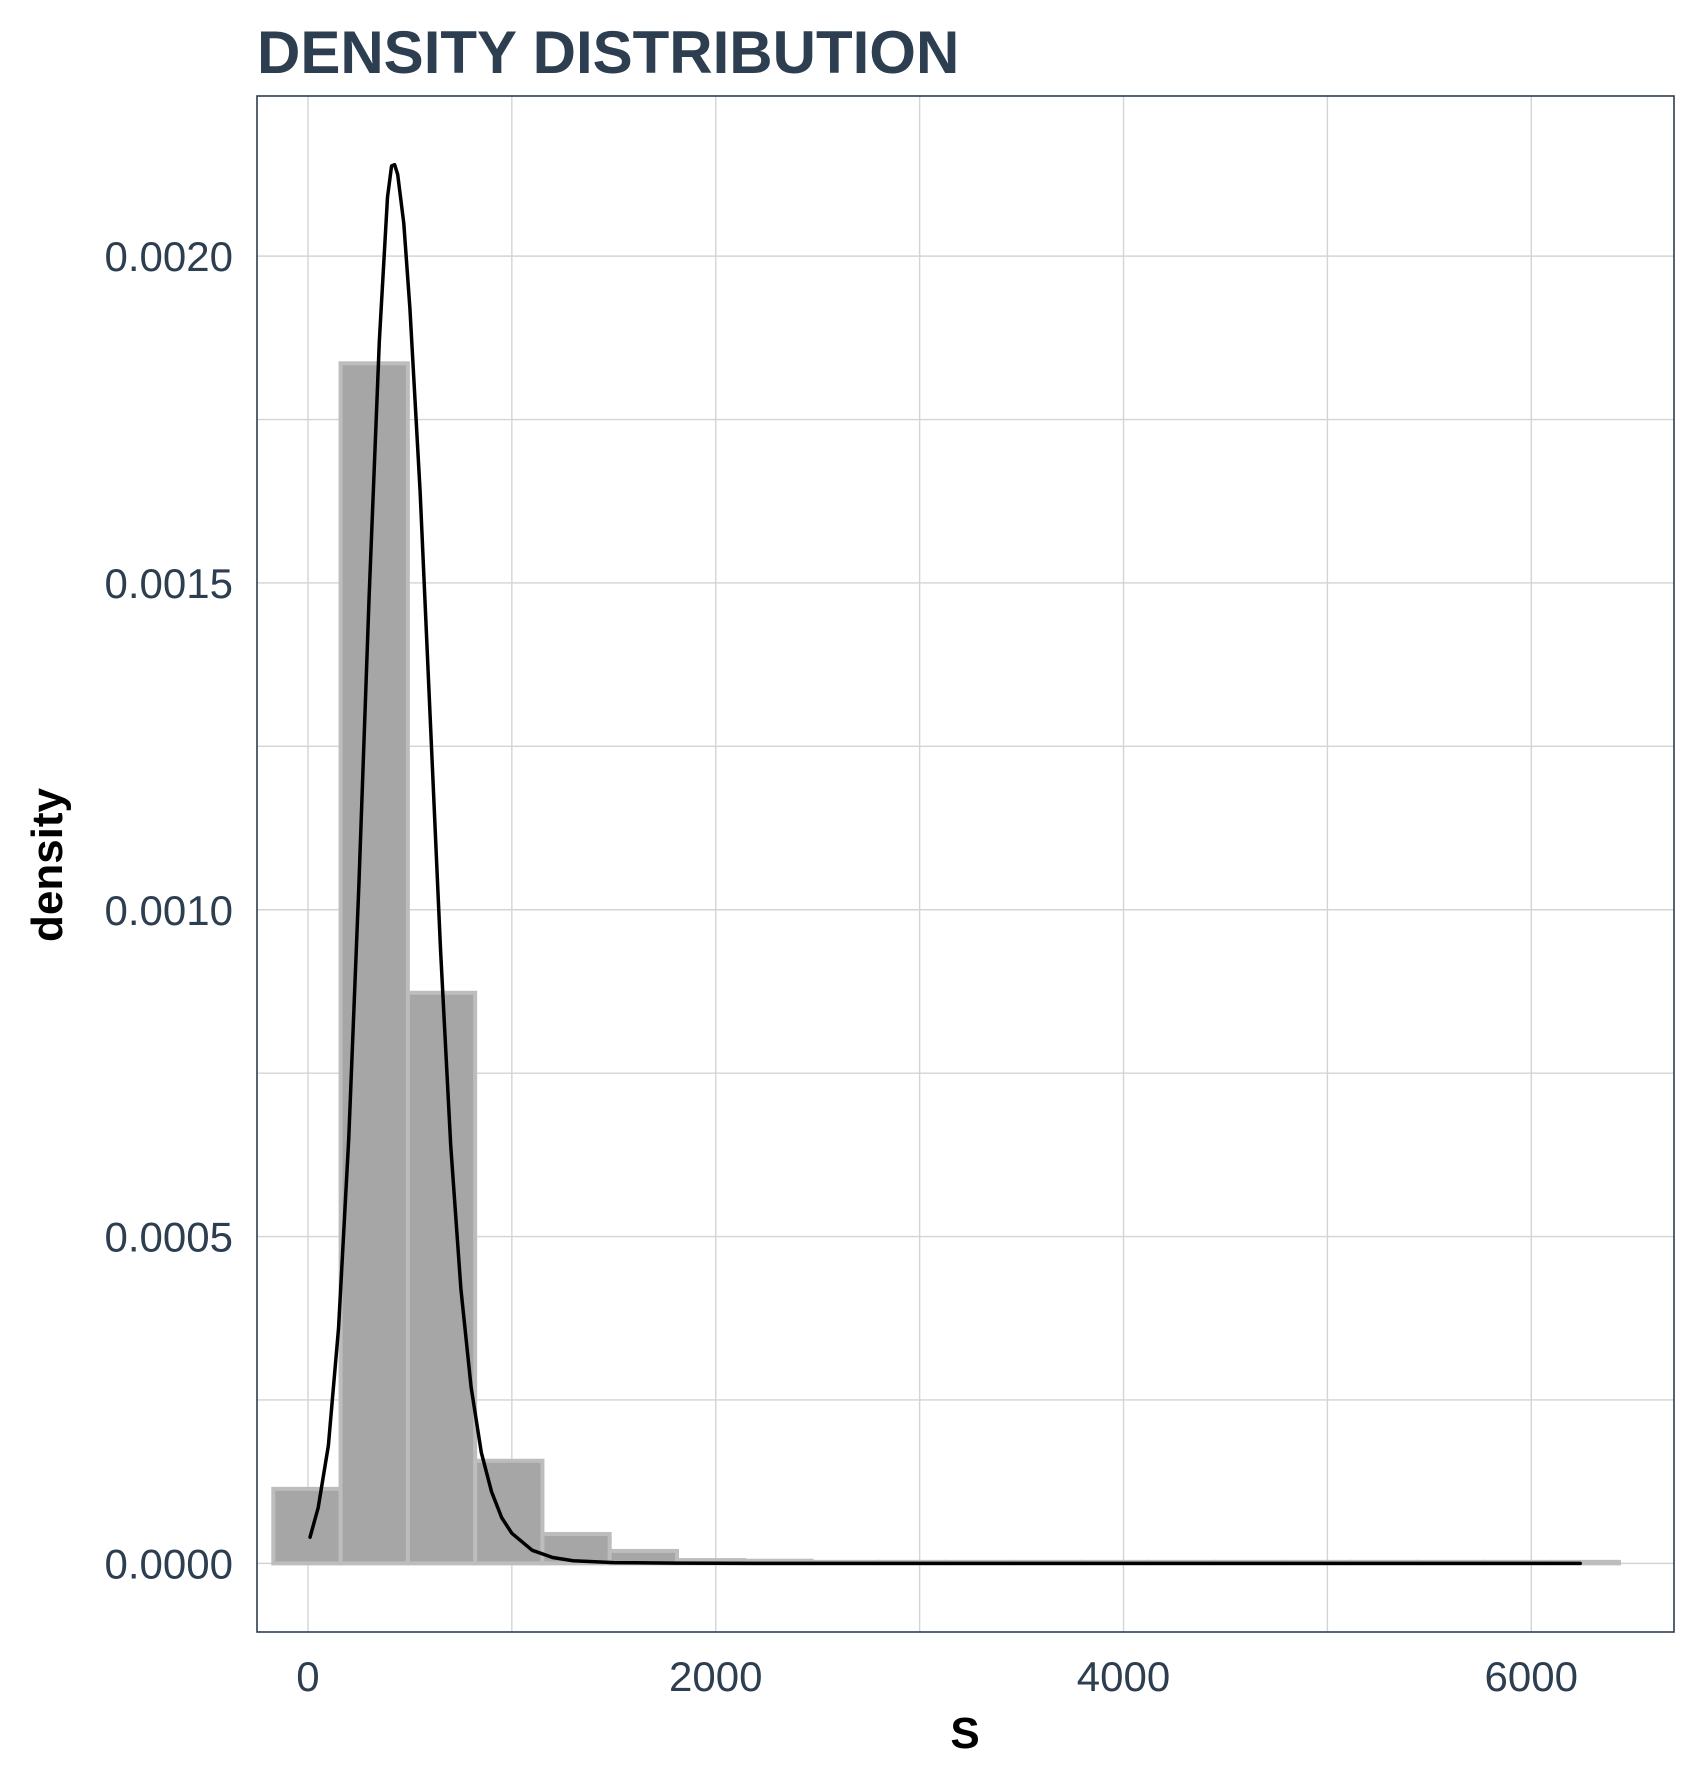  Describe the element at coordinates (608, 52) in the screenshot. I see `chart-title: DENSITY DISTRIBUTION` at that location.